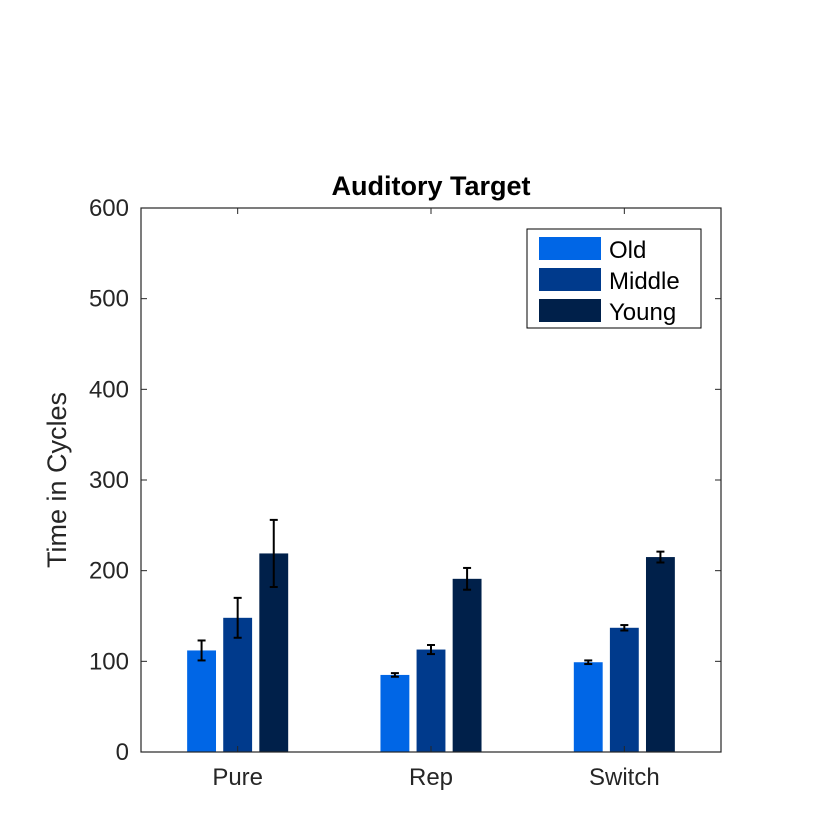 This screenshot has width=833, height=833. Describe the element at coordinates (109, 208) in the screenshot. I see `y-tick-label: 600` at that location.